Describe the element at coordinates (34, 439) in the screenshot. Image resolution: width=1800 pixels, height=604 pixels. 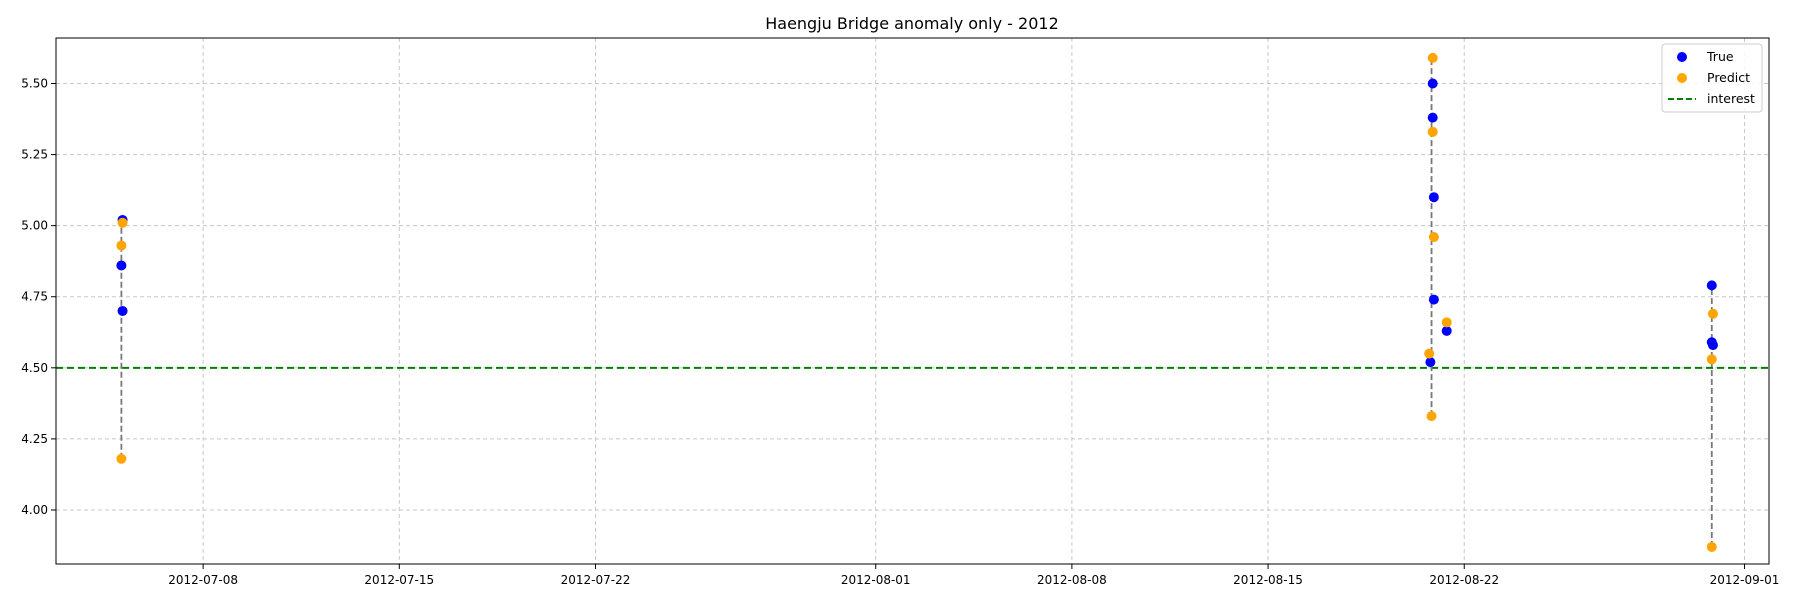
I see `y-tick-label: 4.25` at that location.